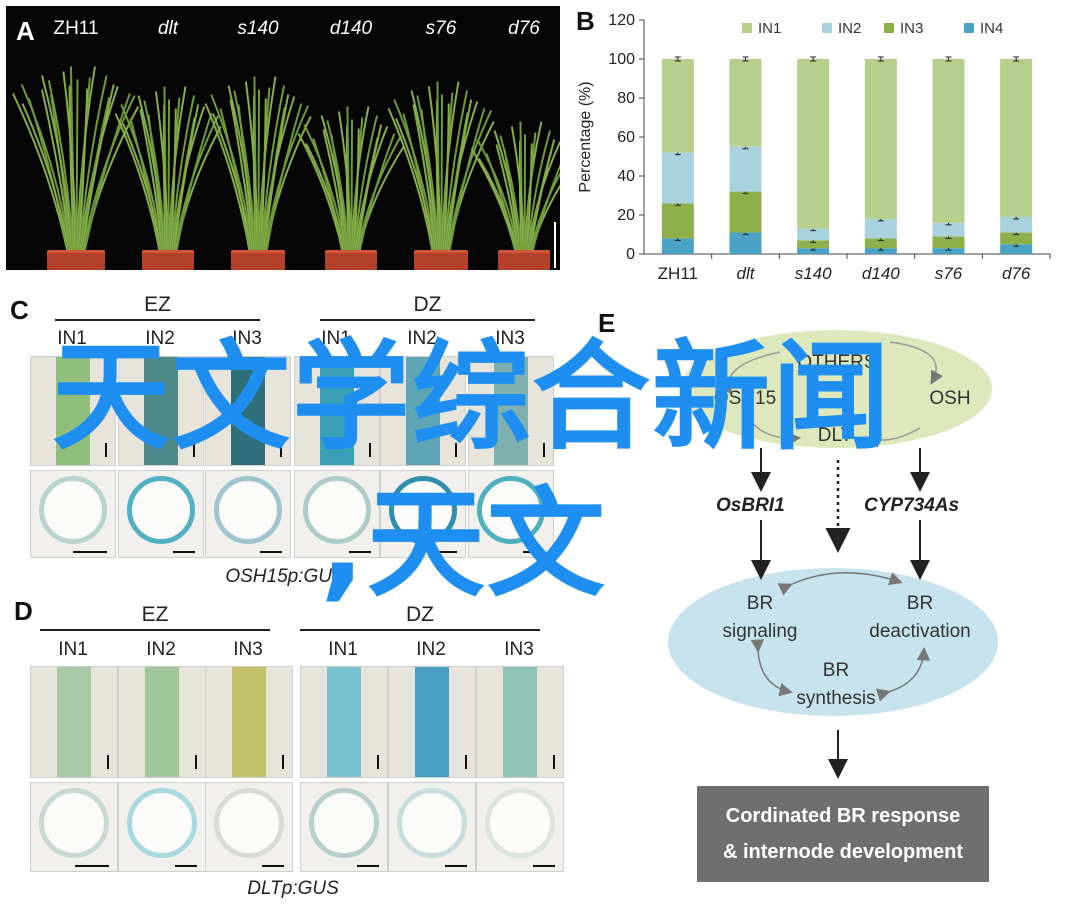  Describe the element at coordinates (607, 323) in the screenshot. I see `panel-letter-e: E` at that location.